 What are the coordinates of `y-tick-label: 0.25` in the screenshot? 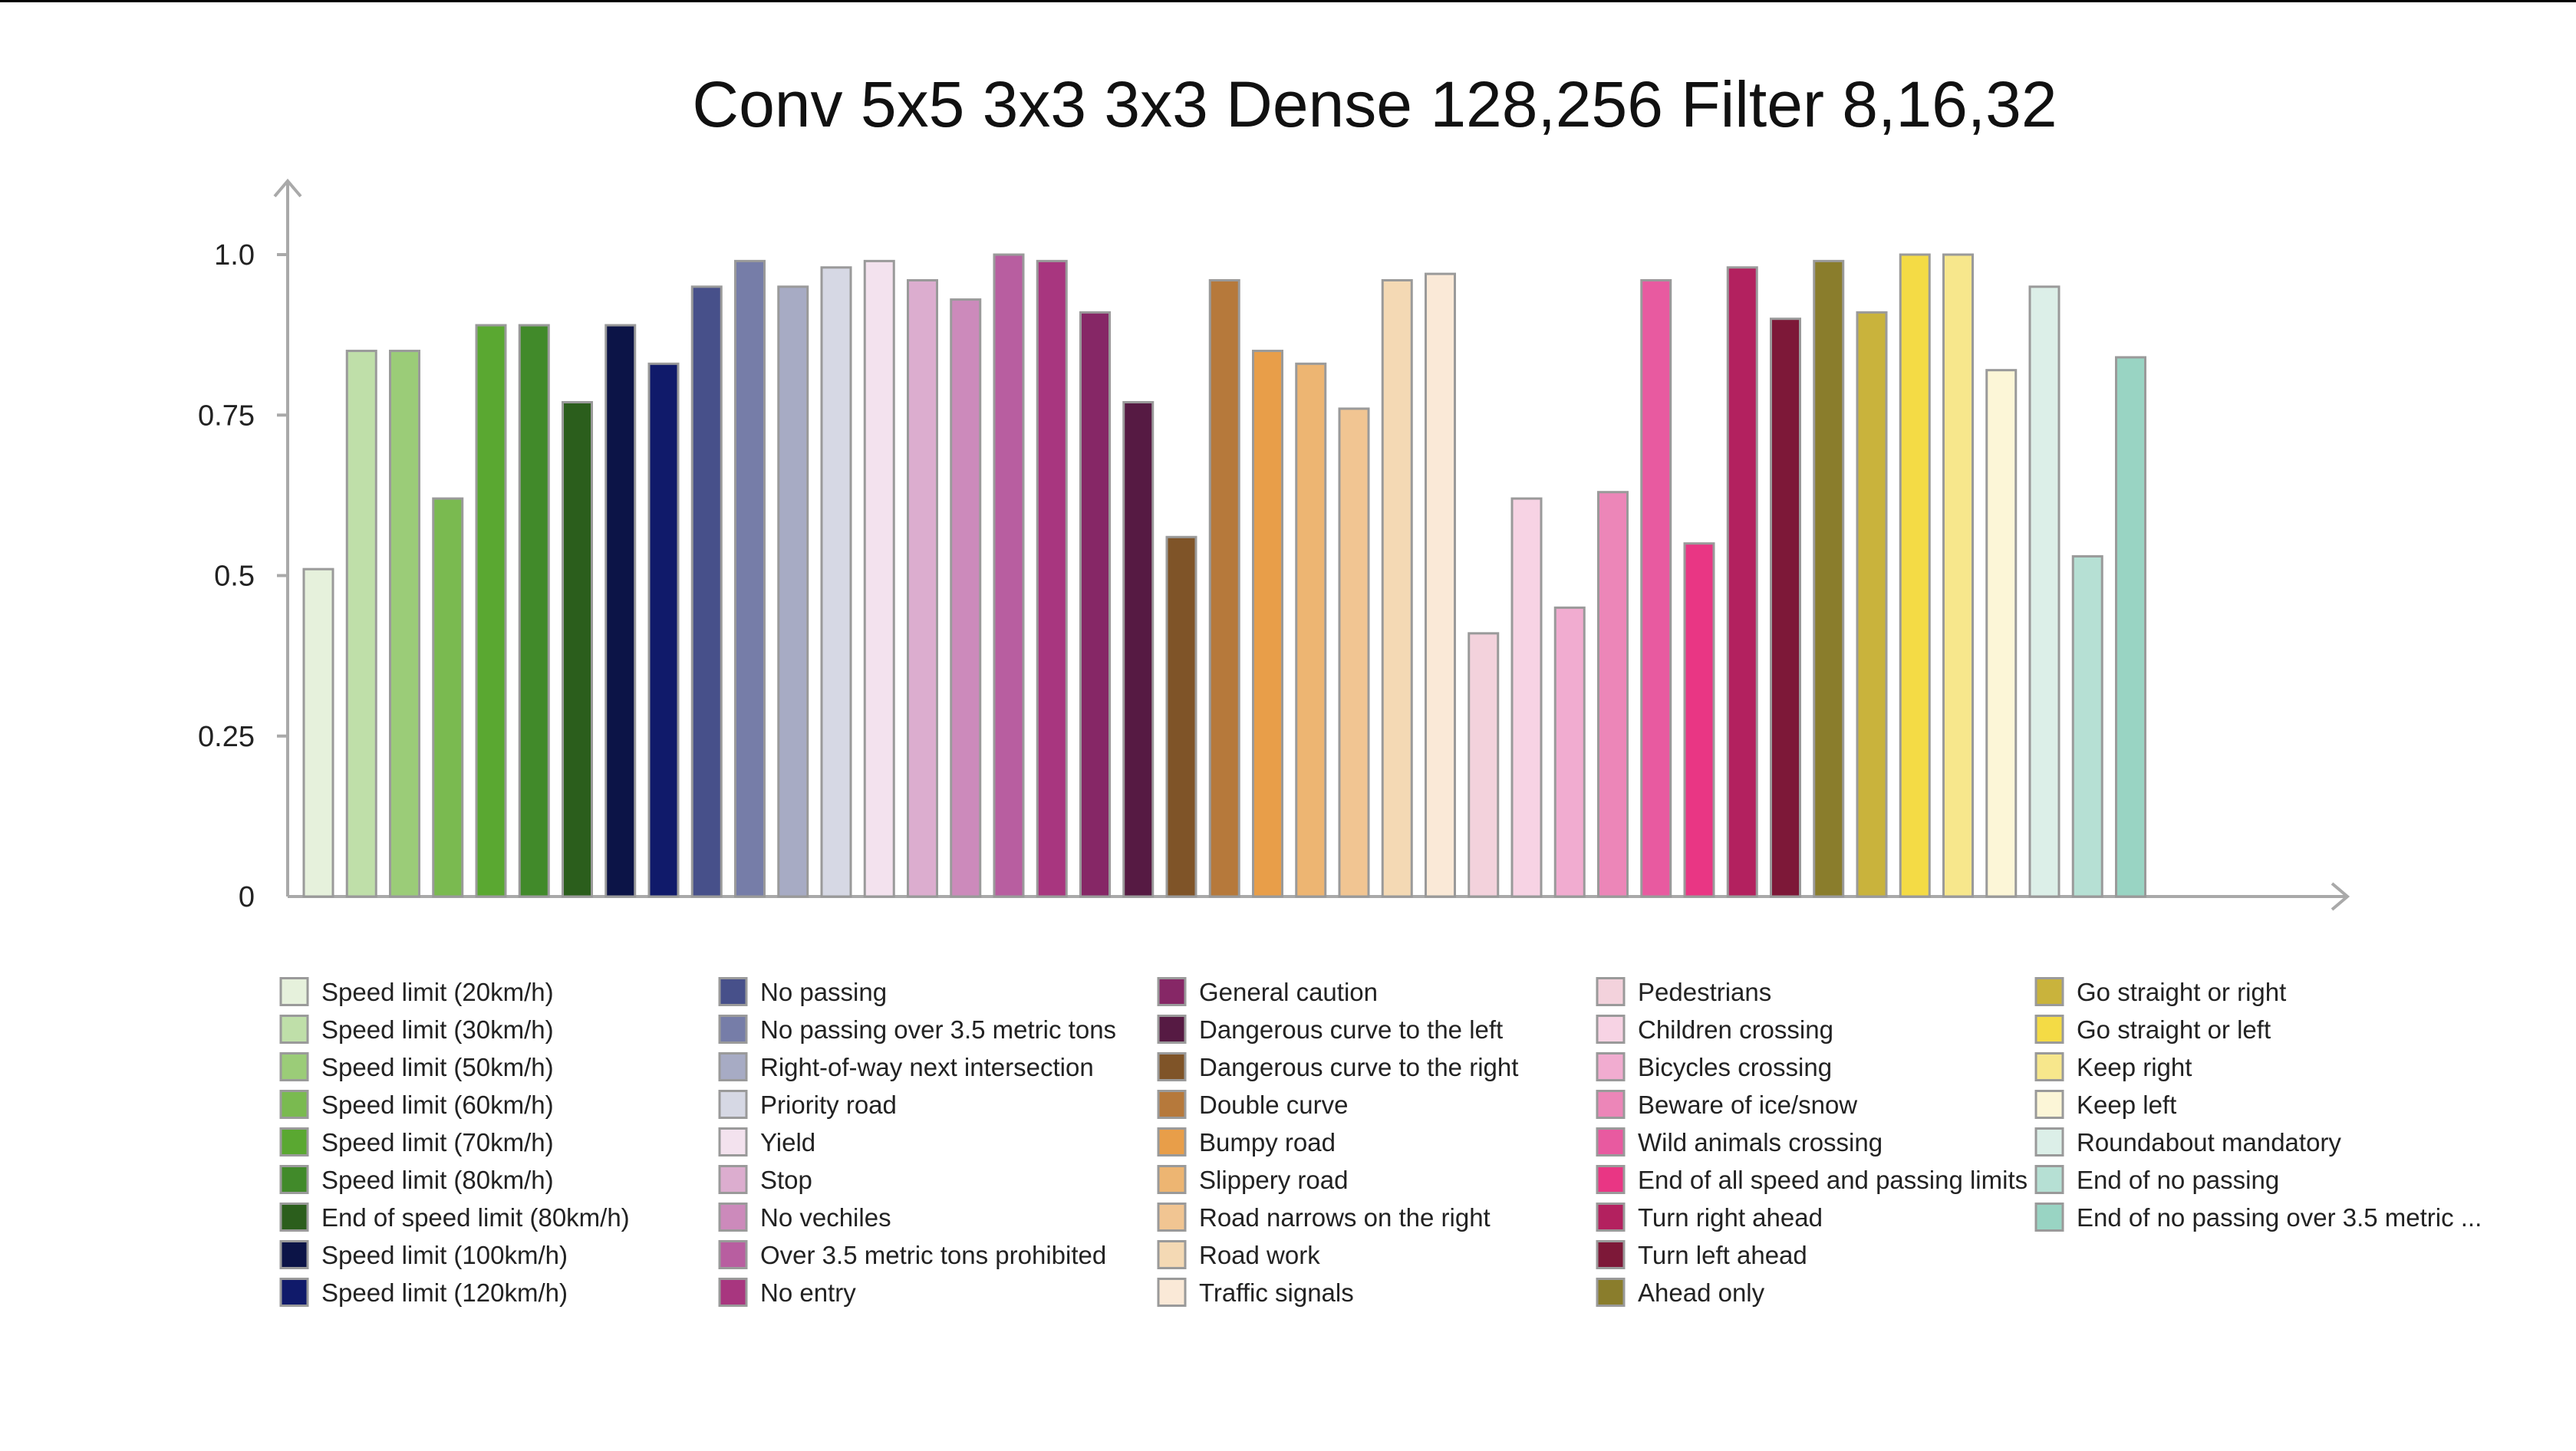 It's located at (226, 737).